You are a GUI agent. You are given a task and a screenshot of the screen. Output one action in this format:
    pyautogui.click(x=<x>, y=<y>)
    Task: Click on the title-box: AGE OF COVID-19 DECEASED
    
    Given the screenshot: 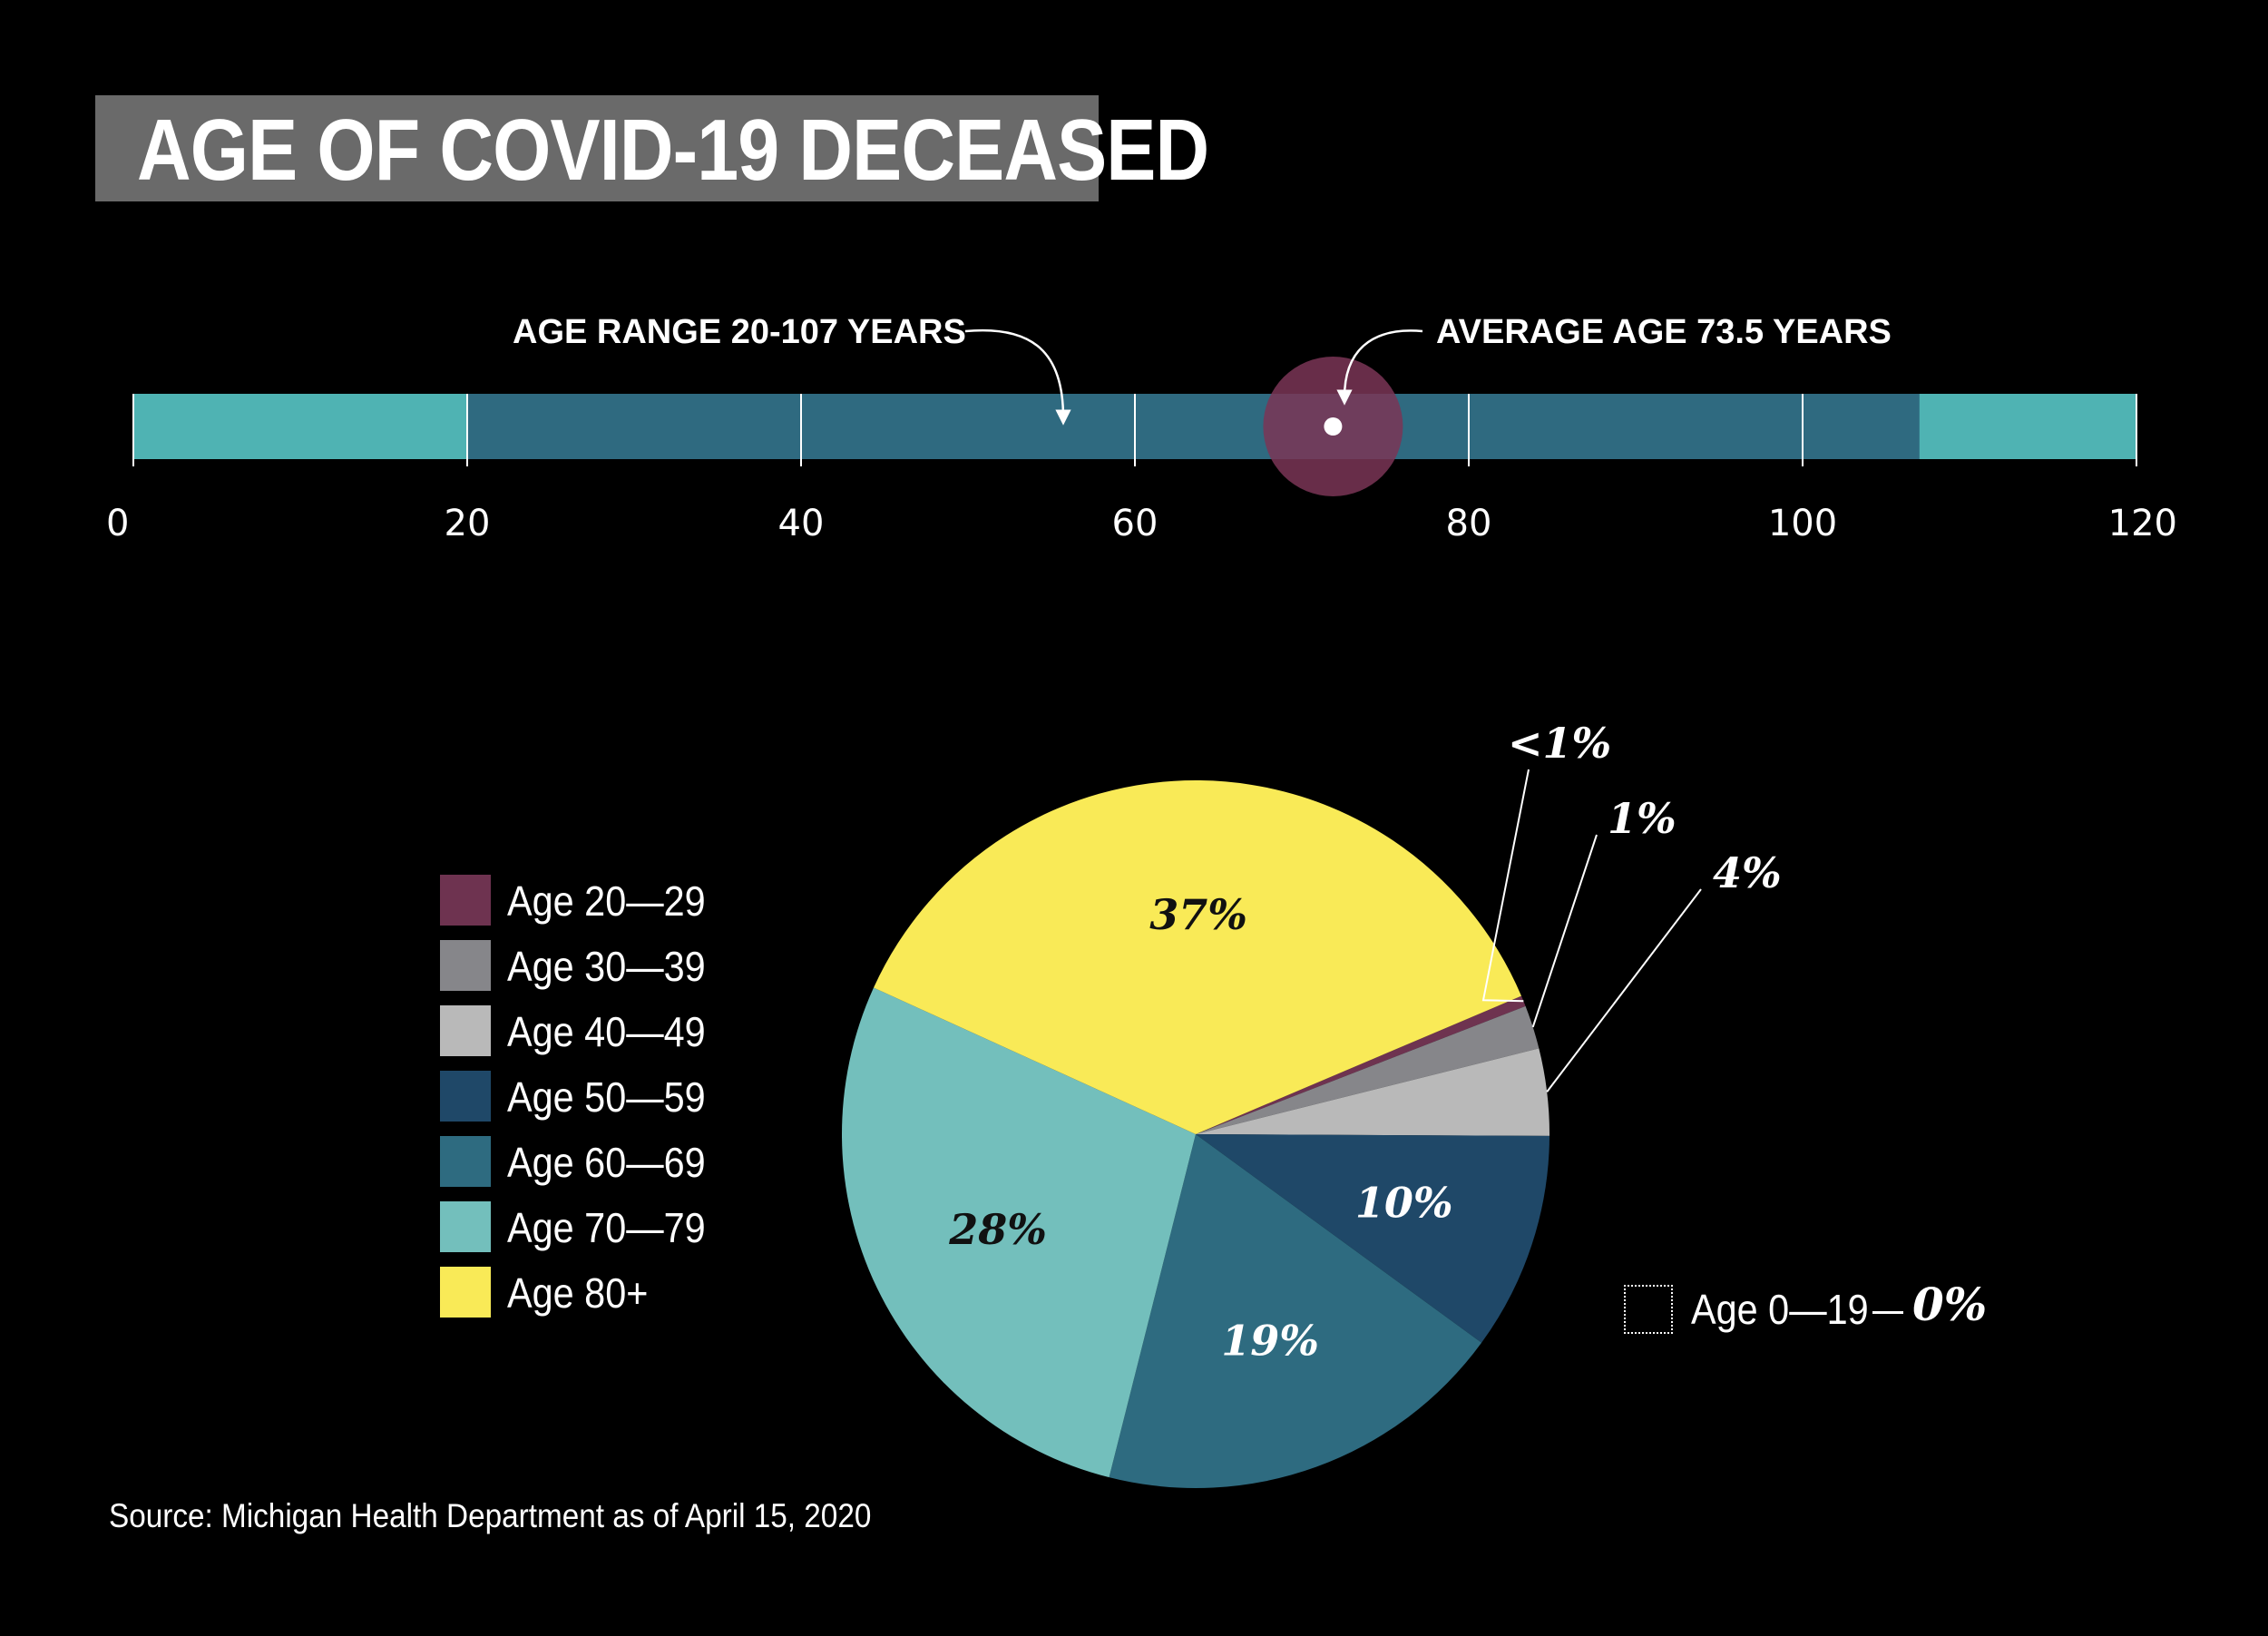 What is the action you would take?
    pyautogui.click(x=652, y=148)
    